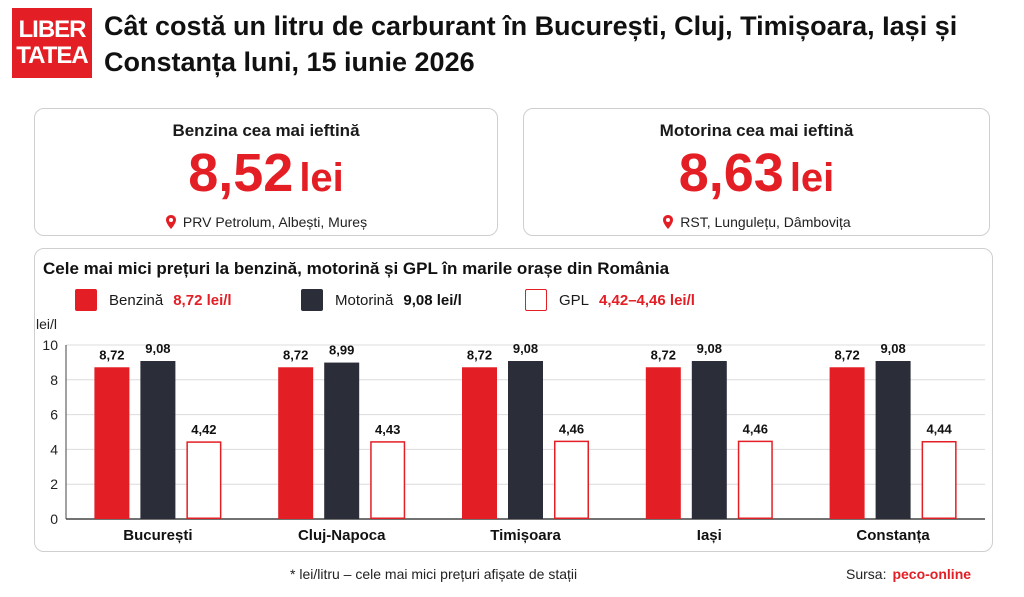 The height and width of the screenshot is (597, 1024). What do you see at coordinates (157, 535) in the screenshot?
I see `x-tick-label: București` at bounding box center [157, 535].